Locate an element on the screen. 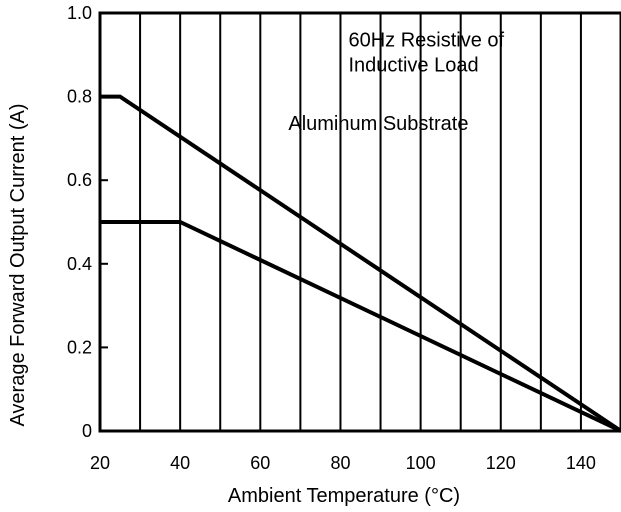  y-tick-label-1: 0.2 is located at coordinates (79, 347).